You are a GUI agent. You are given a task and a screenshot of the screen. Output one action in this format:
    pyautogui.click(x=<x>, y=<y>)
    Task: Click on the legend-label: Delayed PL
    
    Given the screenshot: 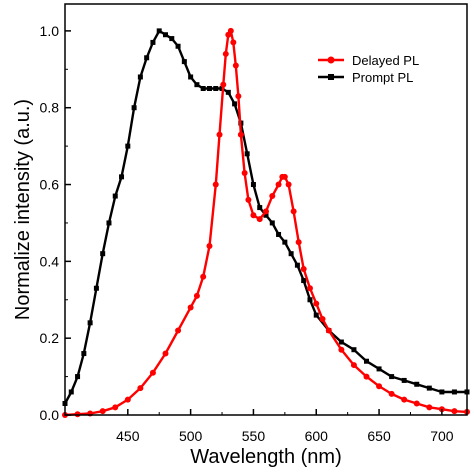 What is the action you would take?
    pyautogui.click(x=385, y=60)
    